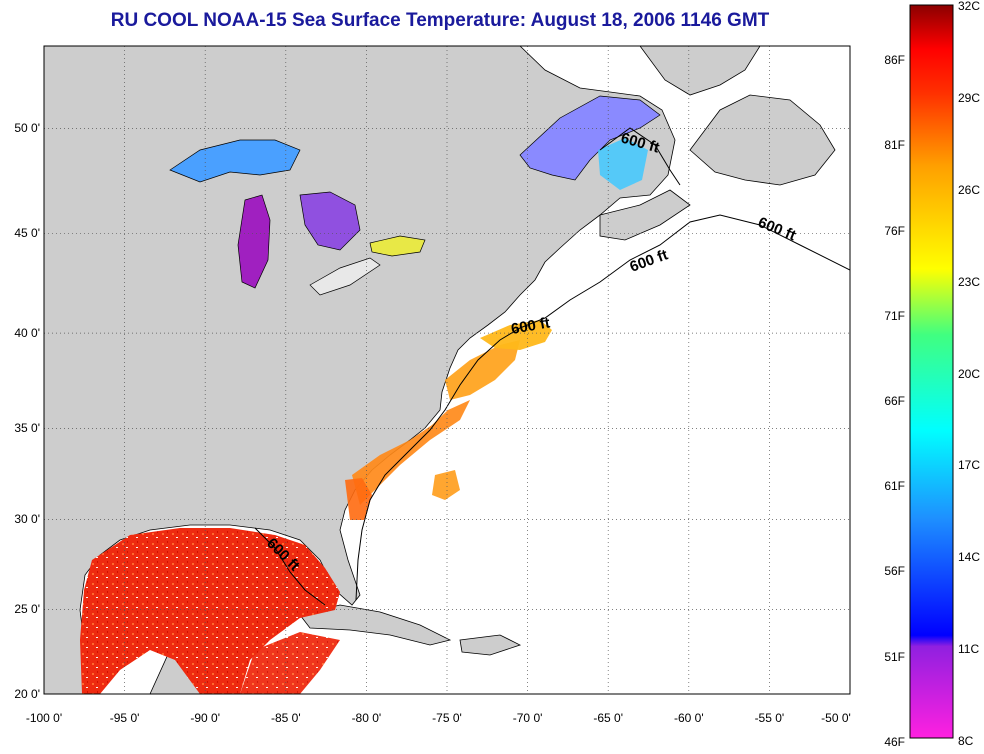  Describe the element at coordinates (894, 571) in the screenshot. I see `colorbar-f-label: 56F` at that location.